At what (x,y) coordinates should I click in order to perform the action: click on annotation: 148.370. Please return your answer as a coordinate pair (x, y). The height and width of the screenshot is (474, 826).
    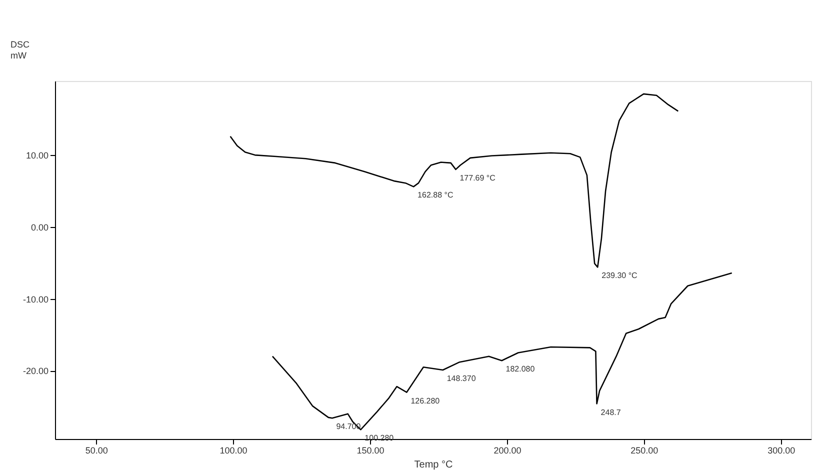
    Looking at the image, I should click on (461, 378).